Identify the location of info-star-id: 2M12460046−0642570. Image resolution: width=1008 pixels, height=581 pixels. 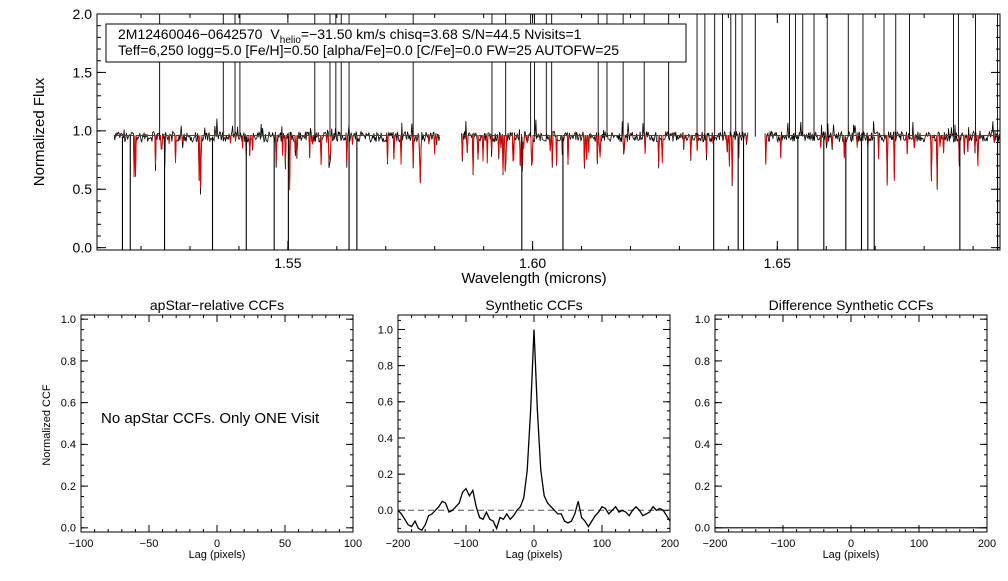
(190, 34).